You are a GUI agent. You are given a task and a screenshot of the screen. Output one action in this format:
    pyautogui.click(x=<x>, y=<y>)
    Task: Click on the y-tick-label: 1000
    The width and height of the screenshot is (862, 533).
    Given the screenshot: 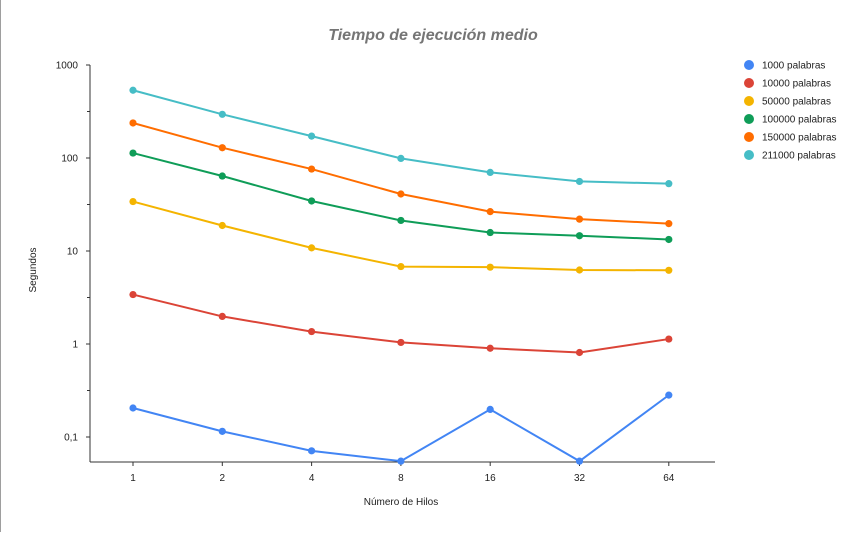 What is the action you would take?
    pyautogui.click(x=67, y=66)
    